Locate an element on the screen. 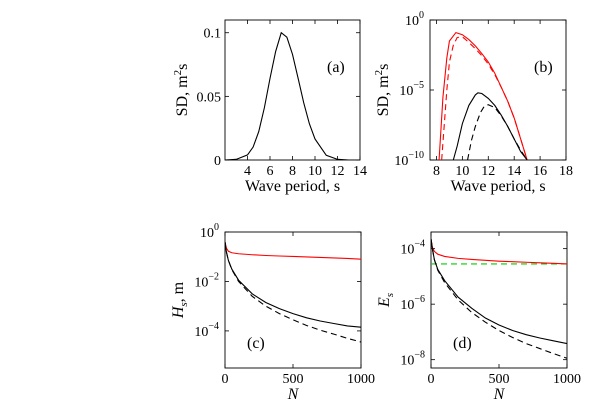 This screenshot has width=589, height=401. y-axis-label: Hs, m is located at coordinates (180, 300).